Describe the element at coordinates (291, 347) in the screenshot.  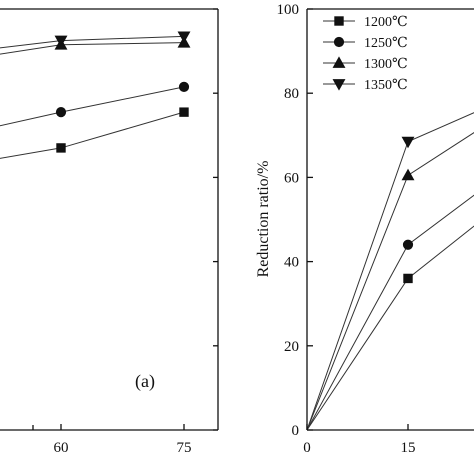
I see `panel-b-y-tick-label: 20` at that location.